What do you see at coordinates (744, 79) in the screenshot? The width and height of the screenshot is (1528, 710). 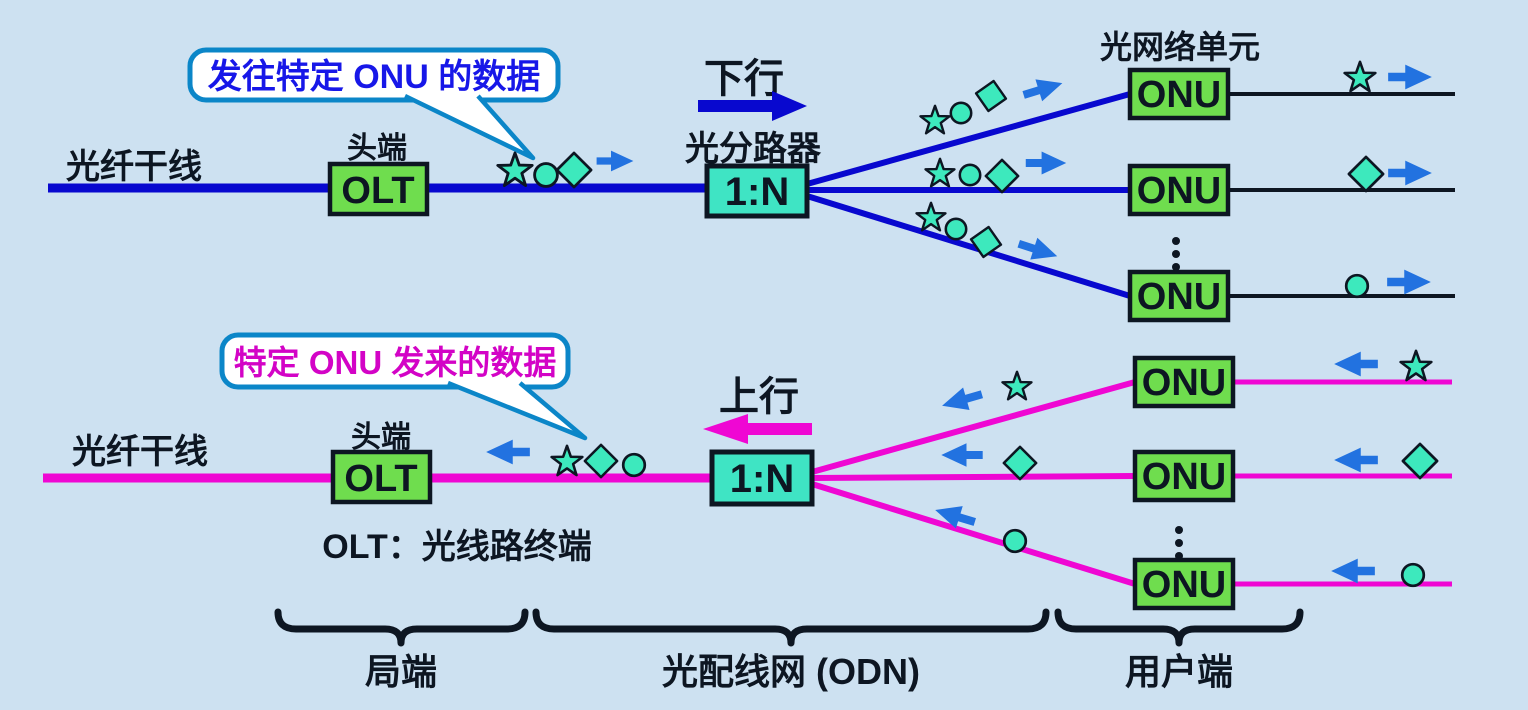 I see `downstream-direction-label: 下行` at bounding box center [744, 79].